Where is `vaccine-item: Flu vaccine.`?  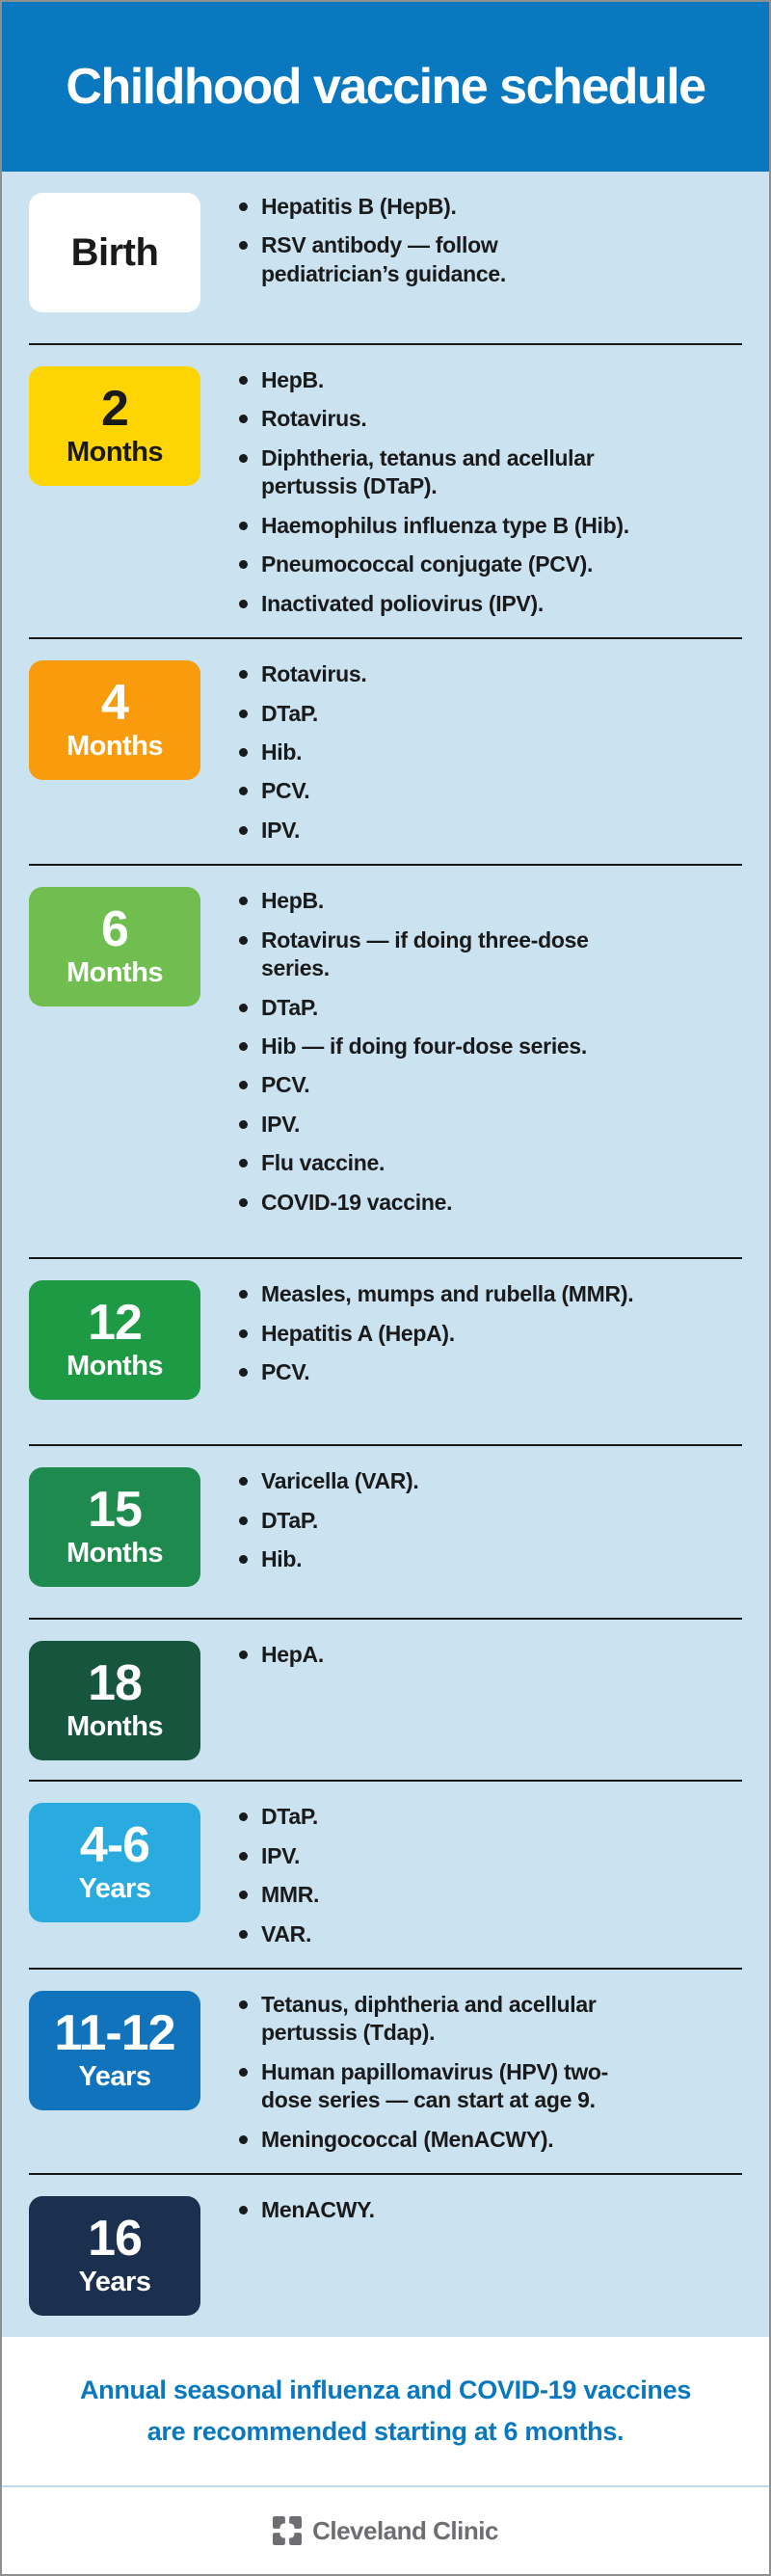
vaccine-item: Flu vaccine. is located at coordinates (479, 1163).